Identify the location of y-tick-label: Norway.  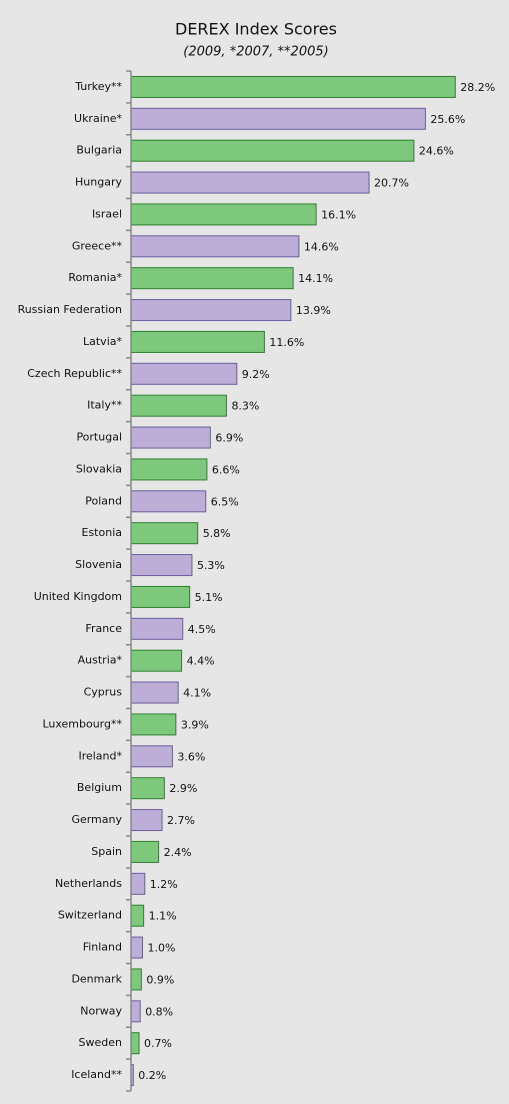
(101, 1010).